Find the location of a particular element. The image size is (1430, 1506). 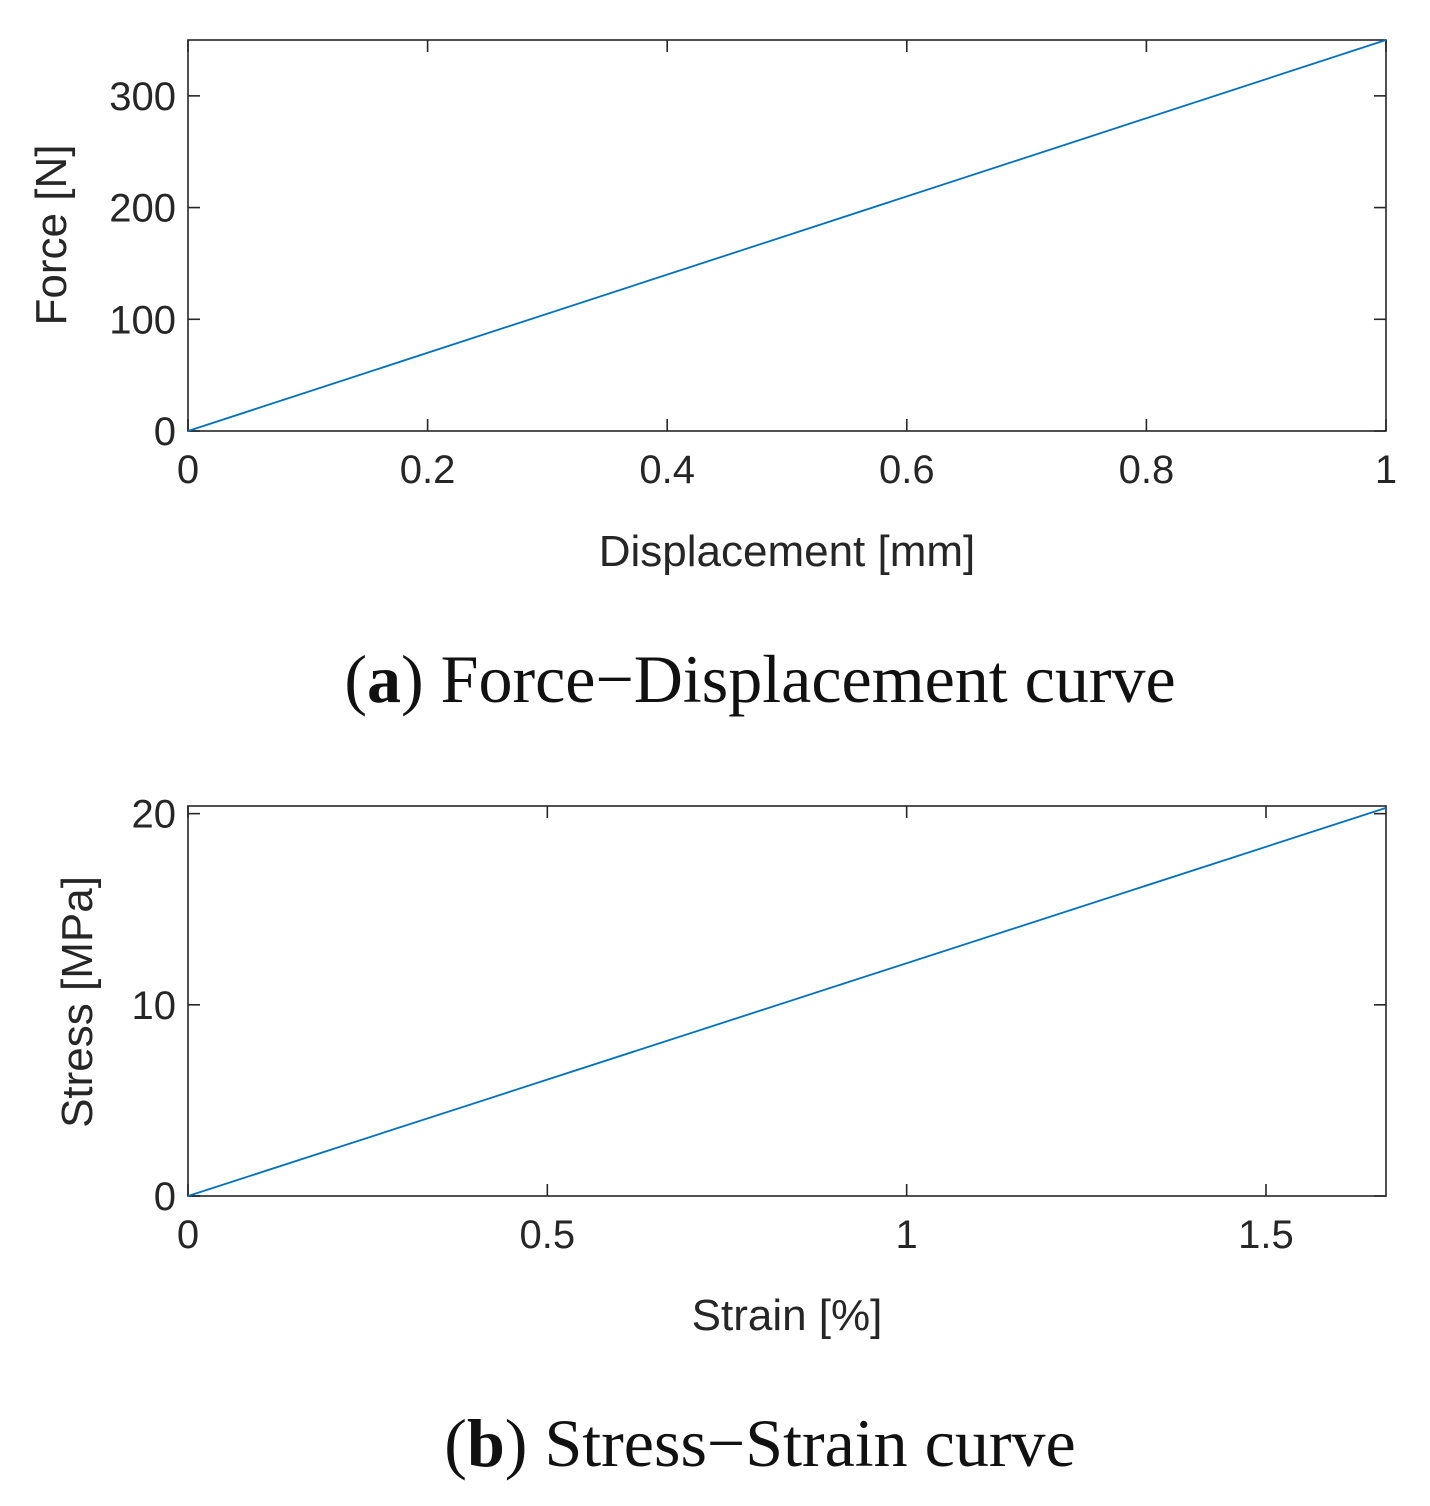

x-axis-label: Displacement [mm] is located at coordinates (787, 551).